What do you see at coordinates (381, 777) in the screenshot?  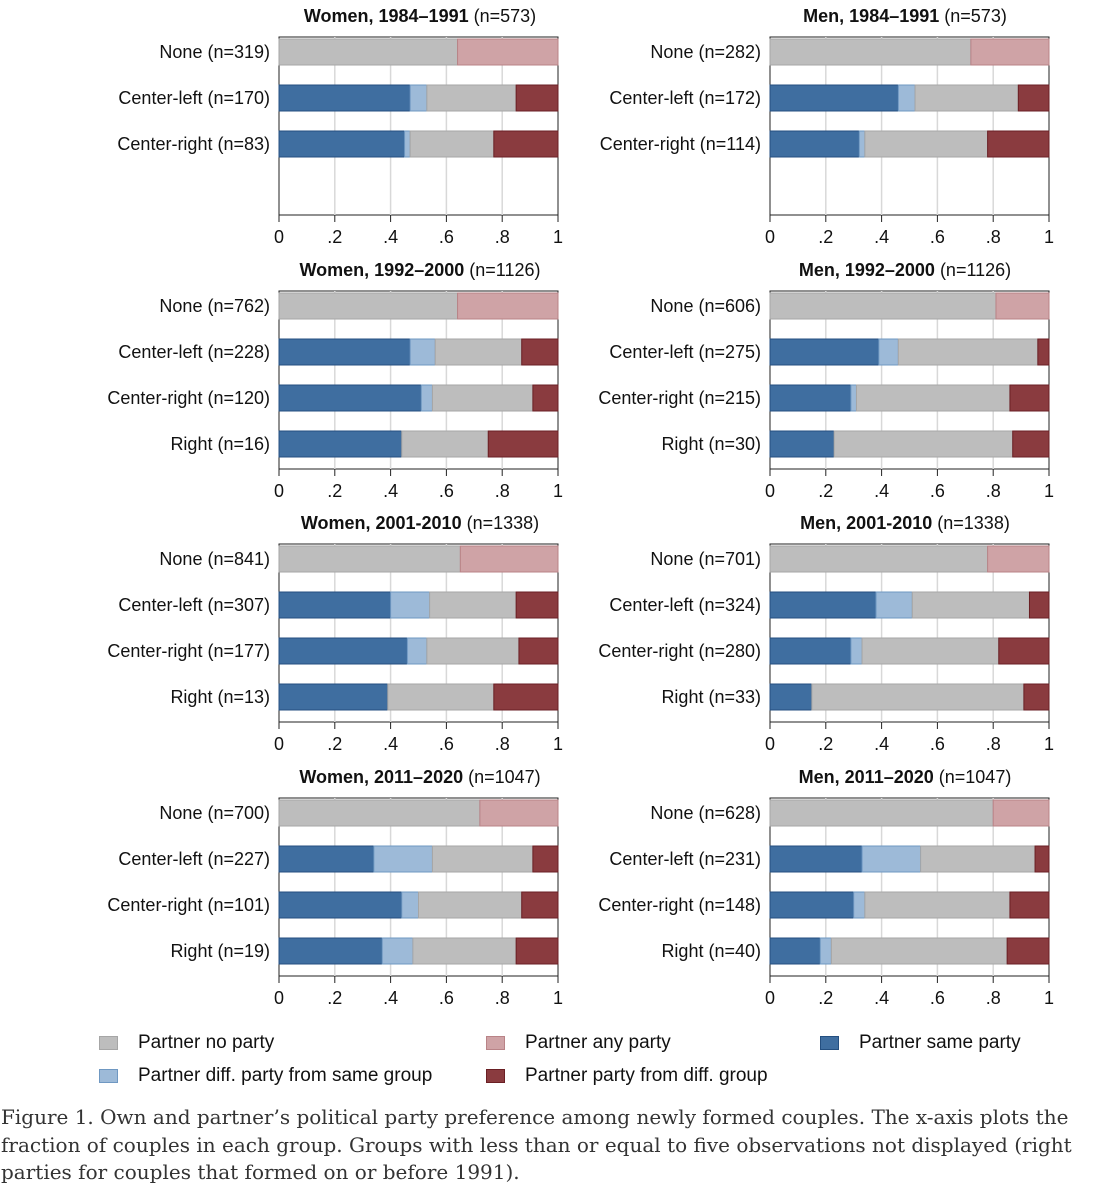 I see `panel-title-period: Women, 2011–2020` at bounding box center [381, 777].